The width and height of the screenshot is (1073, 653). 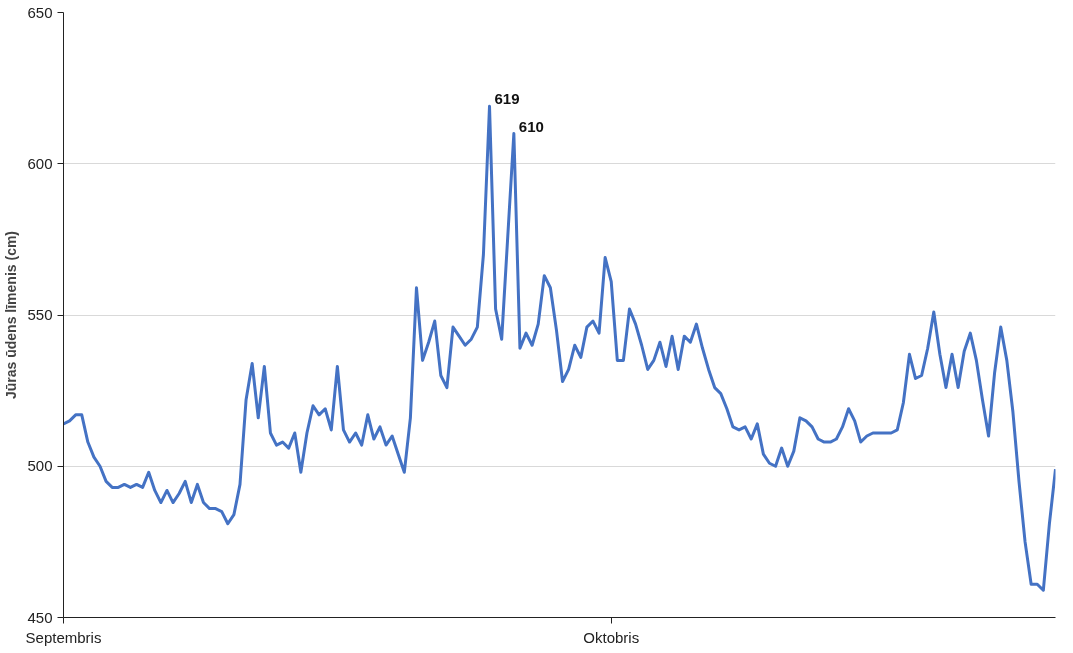 I want to click on y-tick-label: 650, so click(x=40, y=12).